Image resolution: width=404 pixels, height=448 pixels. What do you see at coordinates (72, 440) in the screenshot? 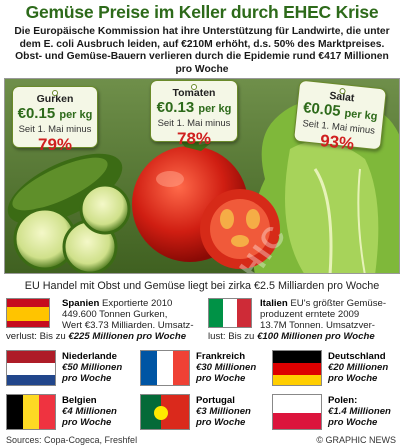
I see `sources: Sources: Copa-Cogeca, Freshfel` at bounding box center [72, 440].